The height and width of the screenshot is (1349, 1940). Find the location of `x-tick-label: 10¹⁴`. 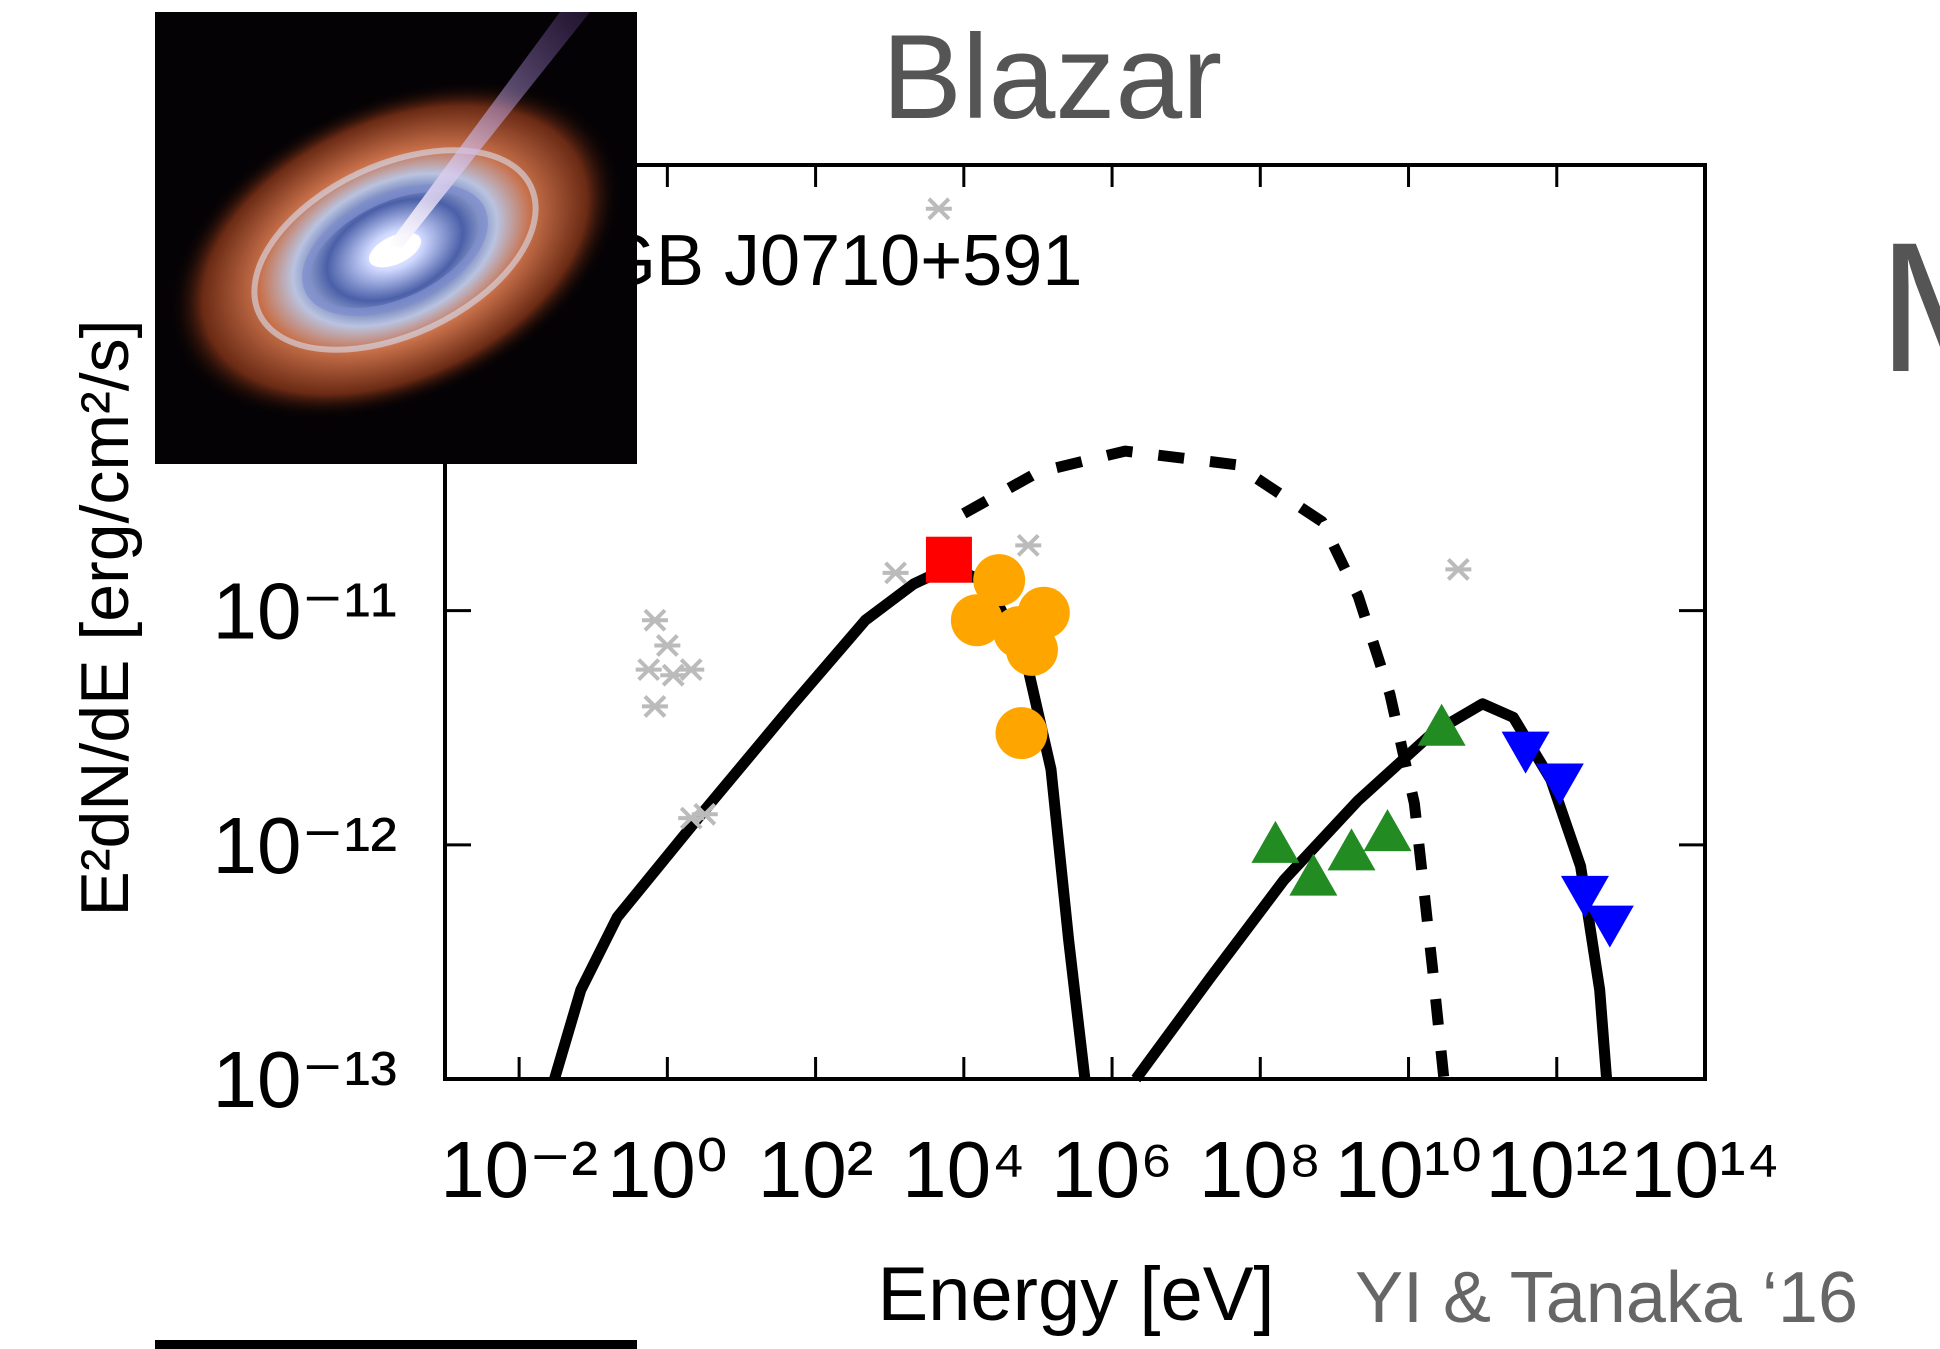

x-tick-label: 10¹⁴ is located at coordinates (1705, 1169).